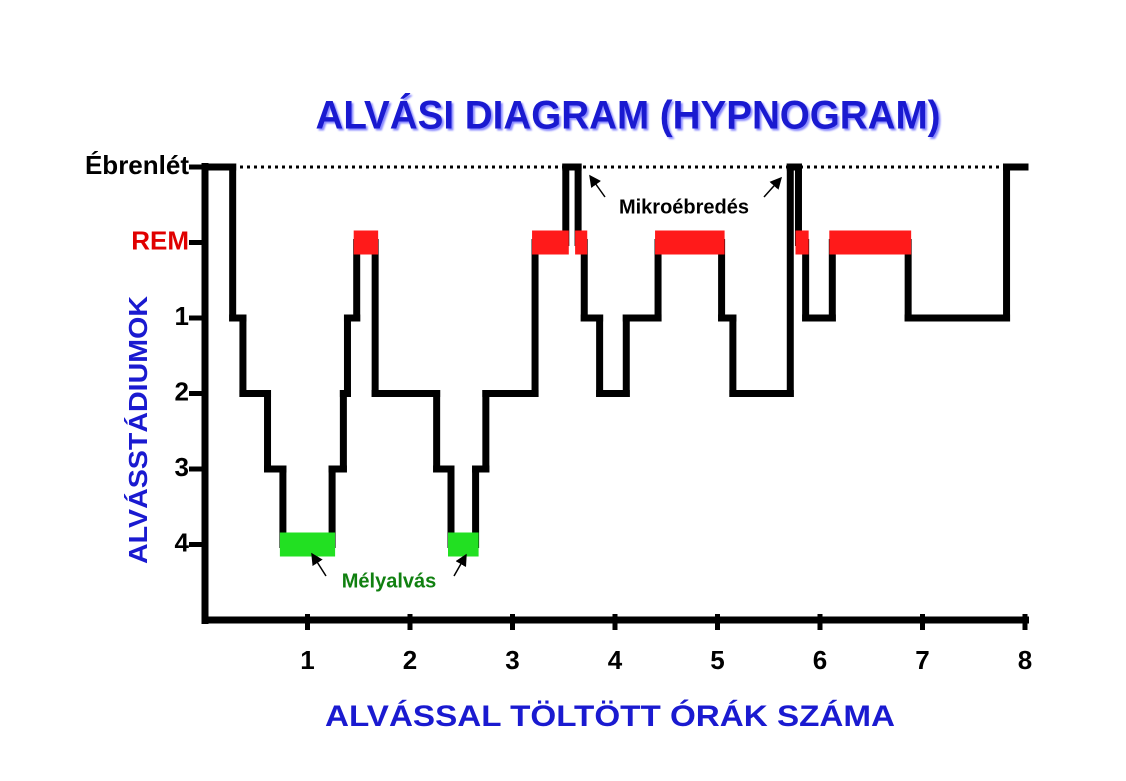  Describe the element at coordinates (717, 660) in the screenshot. I see `x-tick-label: 5` at that location.